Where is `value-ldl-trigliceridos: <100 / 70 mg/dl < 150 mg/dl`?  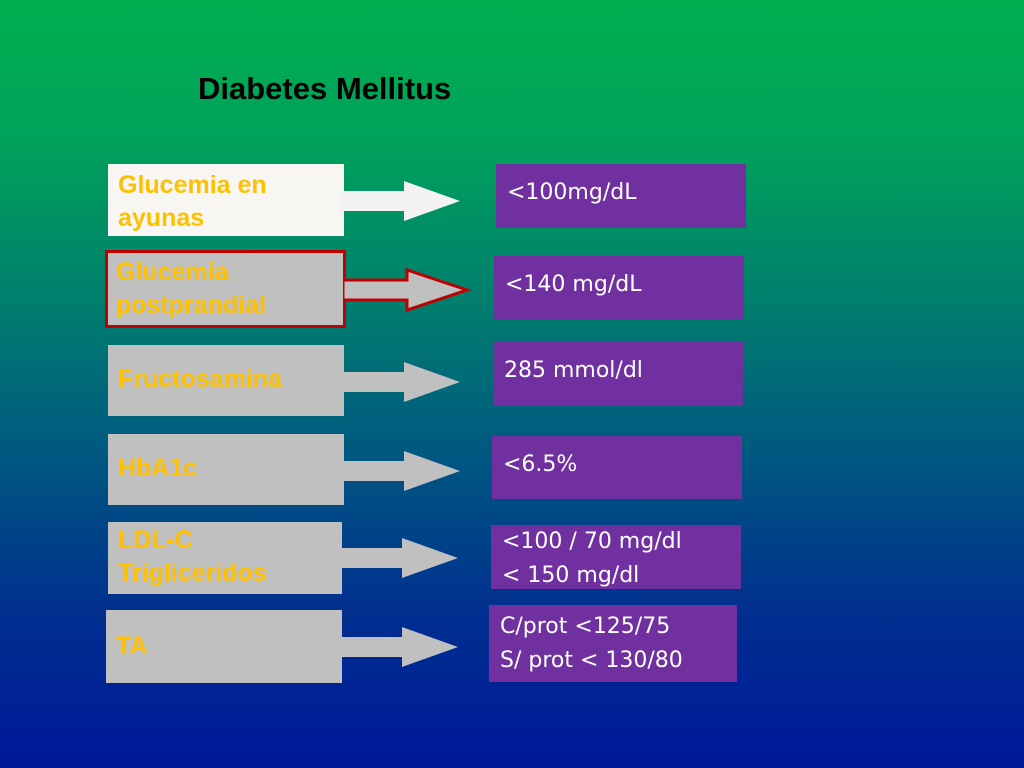
value-ldl-trigliceridos: <100 / 70 mg/dl < 150 mg/dl is located at coordinates (616, 557).